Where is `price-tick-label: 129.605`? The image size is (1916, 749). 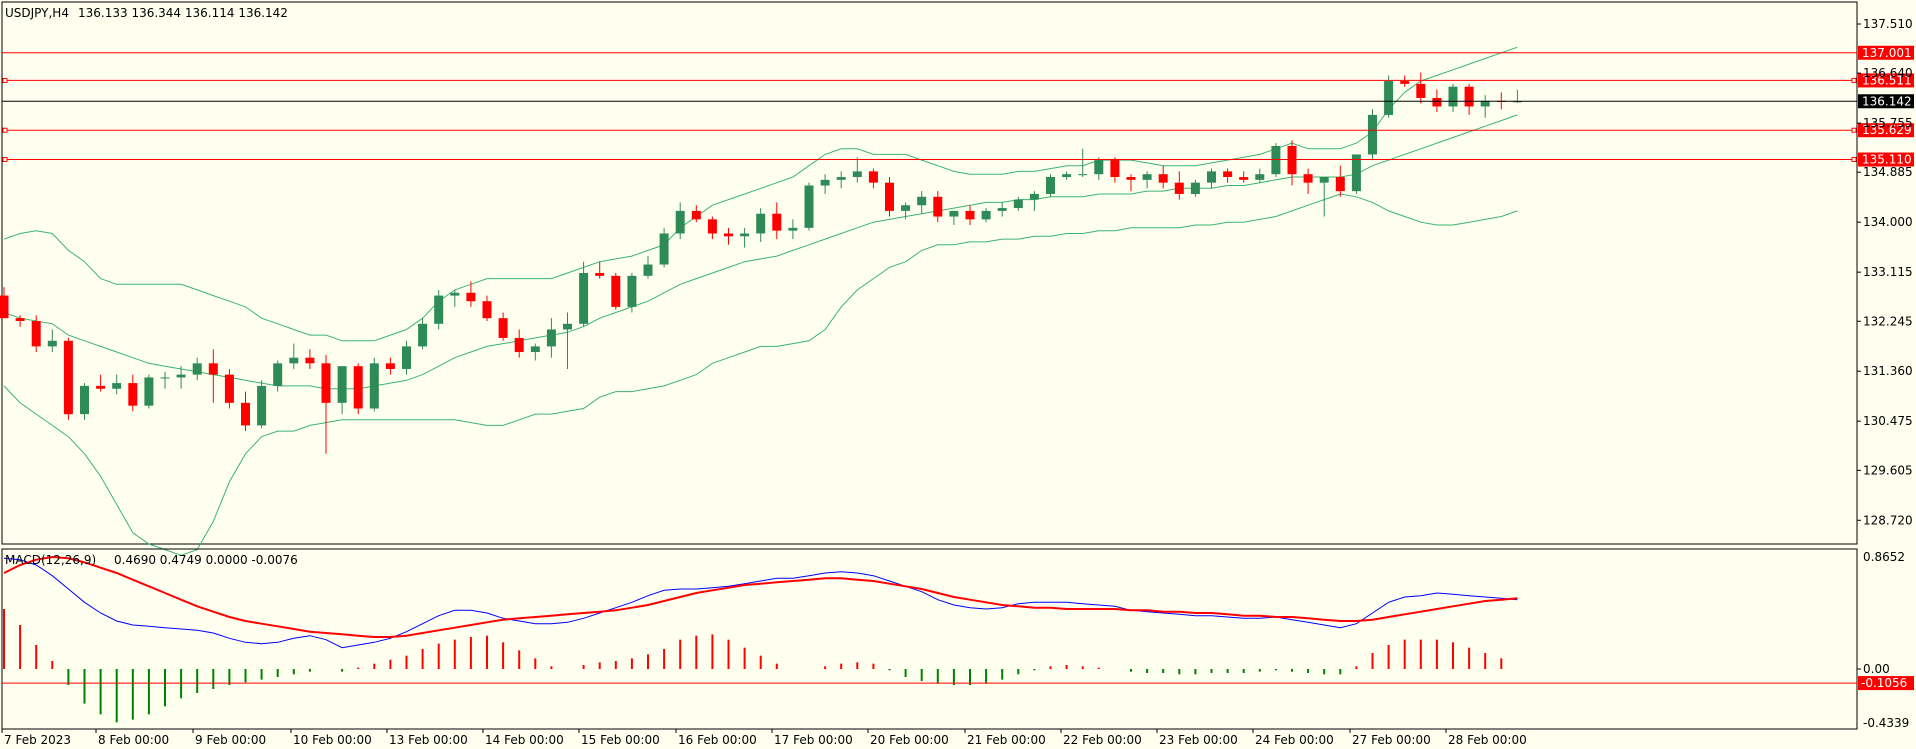 price-tick-label: 129.605 is located at coordinates (1888, 470).